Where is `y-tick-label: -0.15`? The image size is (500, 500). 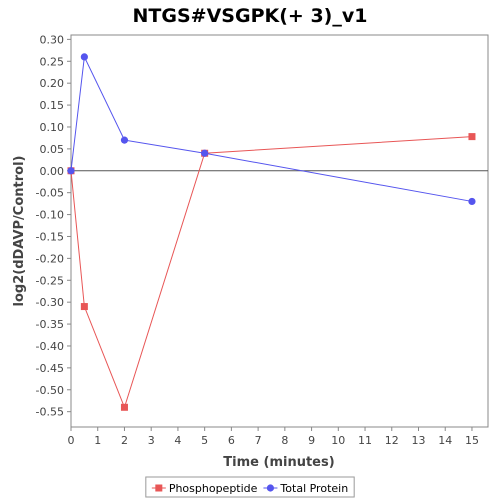 y-tick-label: -0.15 is located at coordinates (50, 236).